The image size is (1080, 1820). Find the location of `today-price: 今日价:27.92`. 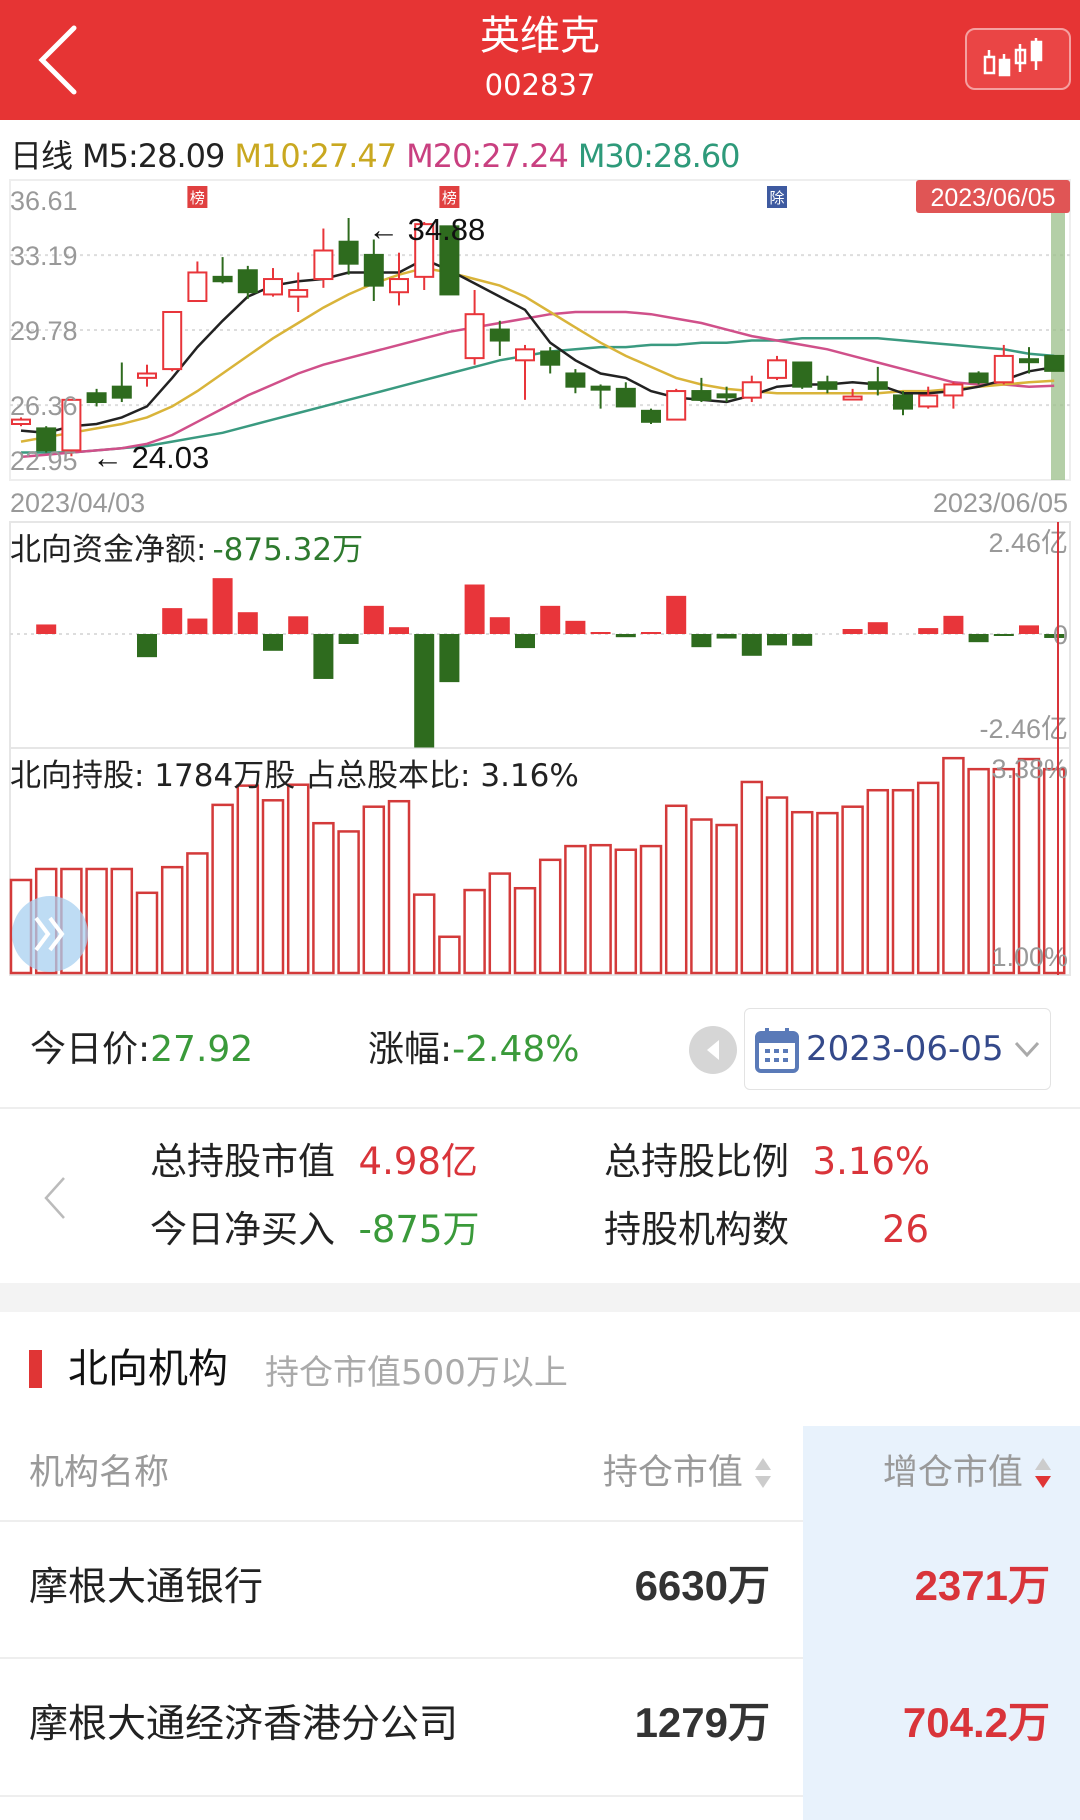

today-price: 今日价:27.92 is located at coordinates (141, 1050).